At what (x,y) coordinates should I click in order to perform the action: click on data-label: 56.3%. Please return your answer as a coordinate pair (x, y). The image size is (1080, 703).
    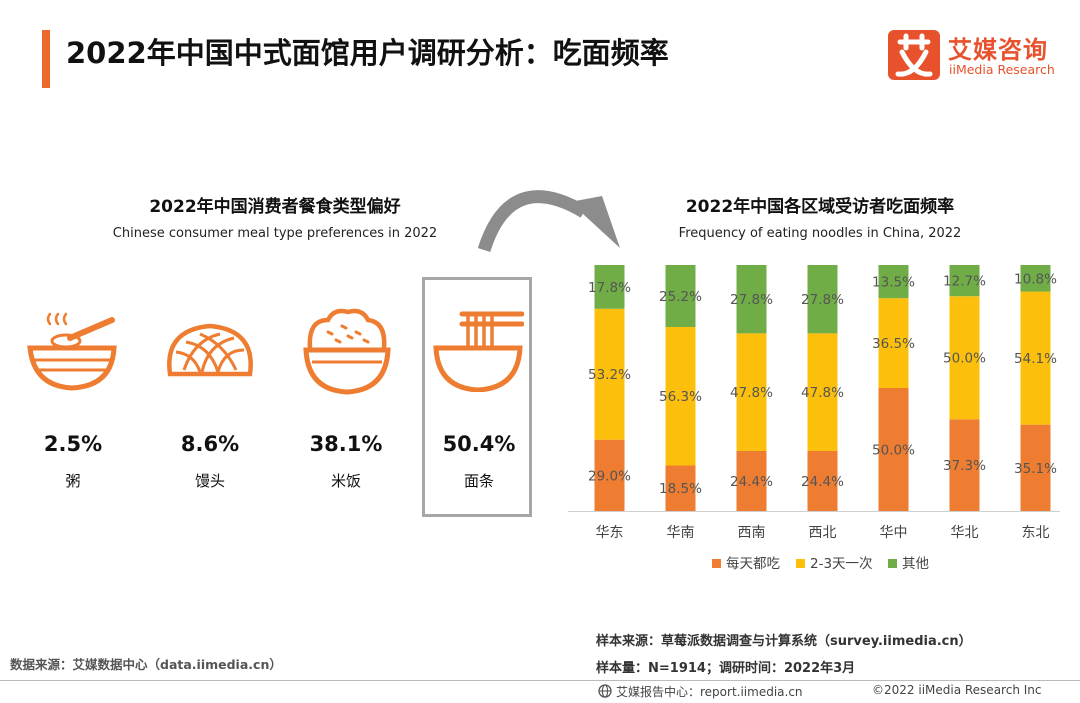
    Looking at the image, I should click on (680, 397).